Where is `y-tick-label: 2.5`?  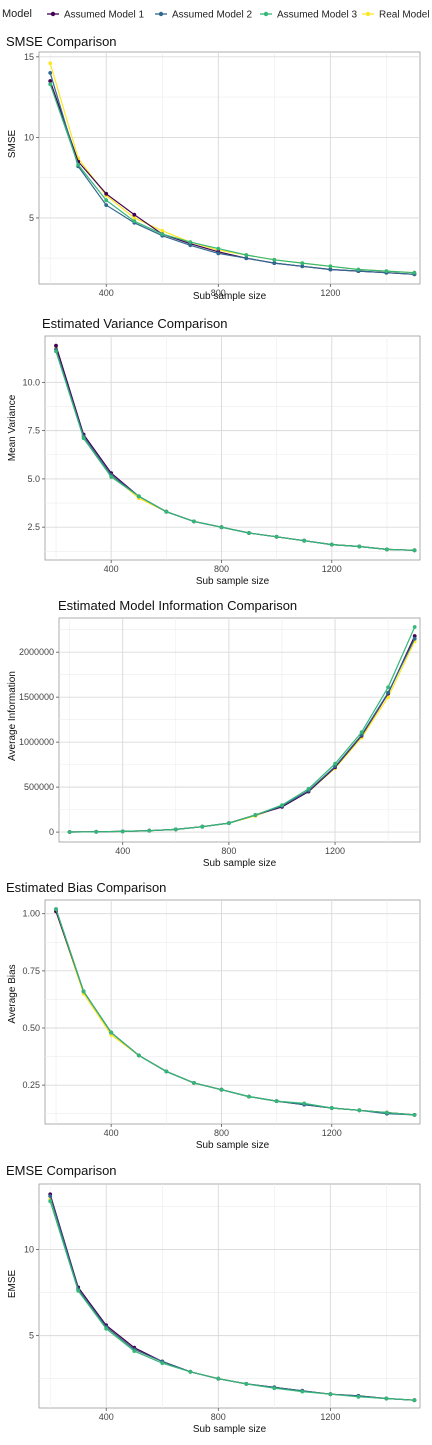 y-tick-label: 2.5 is located at coordinates (33, 527).